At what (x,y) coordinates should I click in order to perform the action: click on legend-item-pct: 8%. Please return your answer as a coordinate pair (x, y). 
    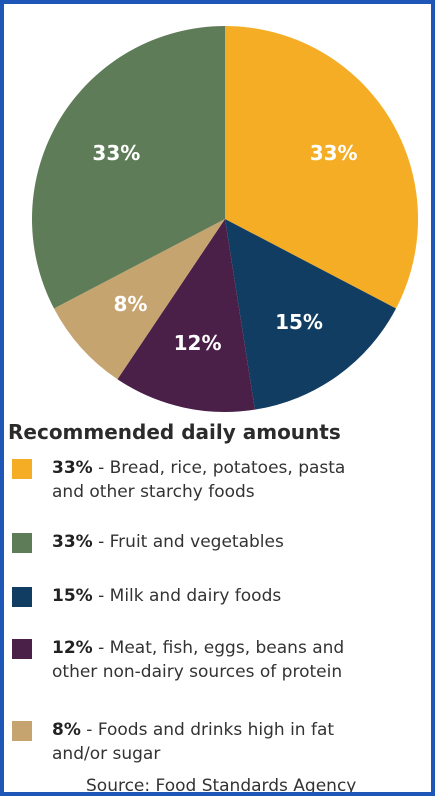
    Looking at the image, I should click on (66, 730).